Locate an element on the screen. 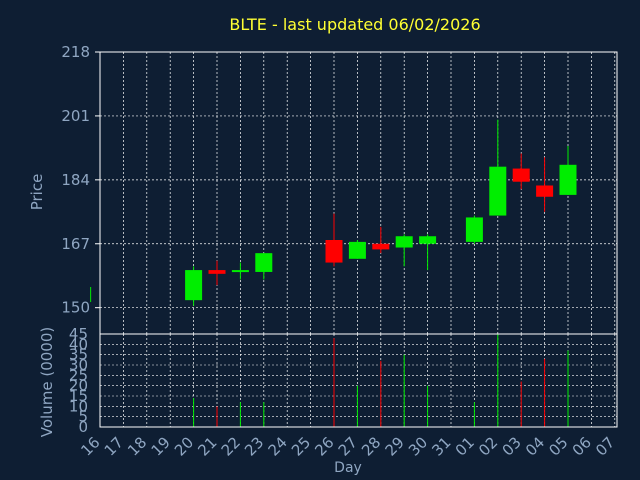  x-tick-label: 18 is located at coordinates (137, 446).